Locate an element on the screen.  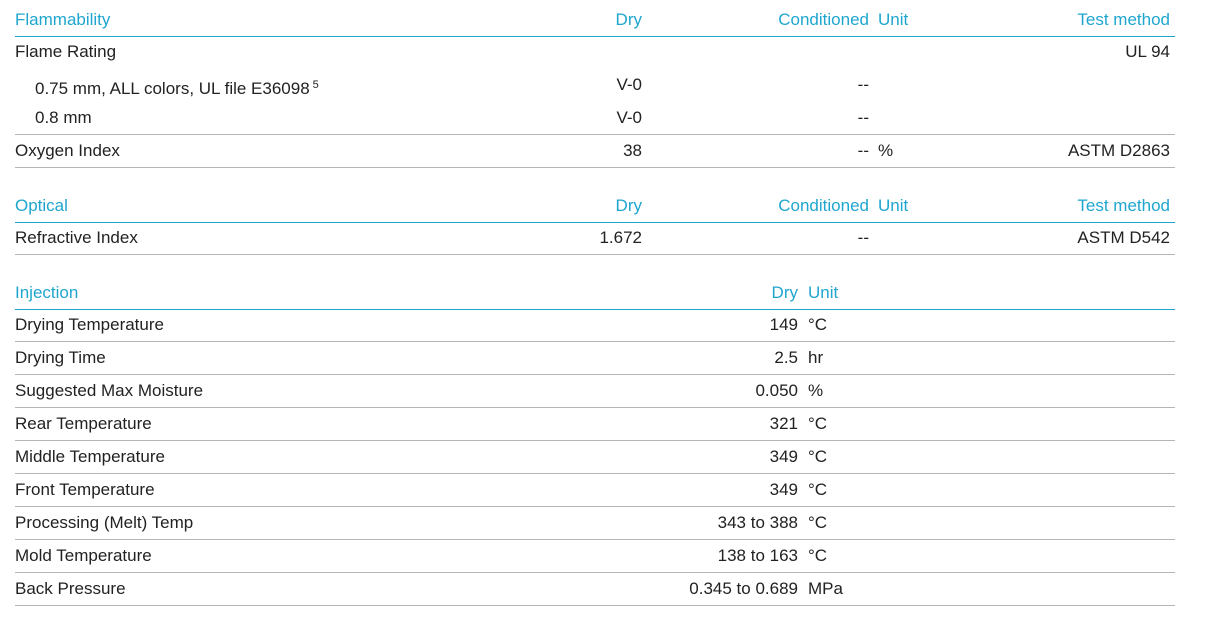
dry-text: 1.672 is located at coordinates (620, 237).